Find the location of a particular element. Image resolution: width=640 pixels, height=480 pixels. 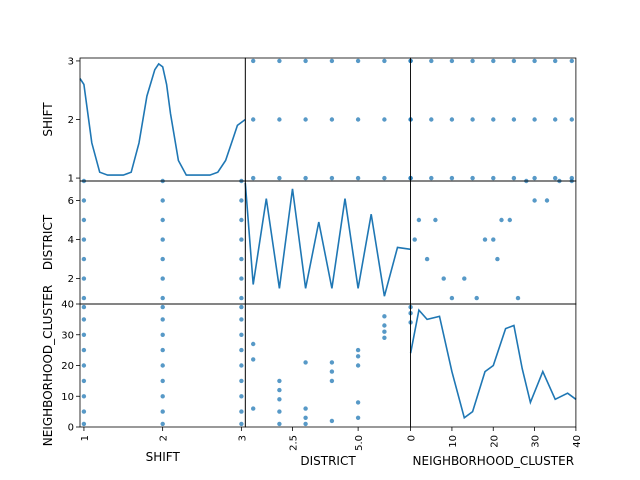

y-tick-label: 20 is located at coordinates (67, 366).